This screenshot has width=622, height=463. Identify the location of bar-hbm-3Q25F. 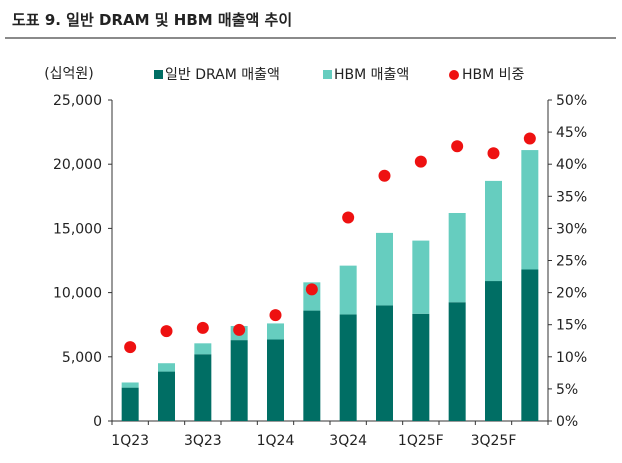
(493, 231).